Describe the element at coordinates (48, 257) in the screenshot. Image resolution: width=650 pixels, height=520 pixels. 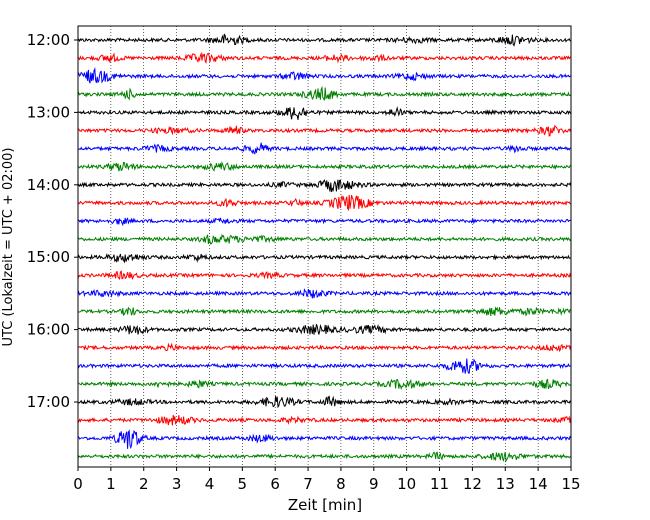
I see `y-tick-label: 15:00` at that location.